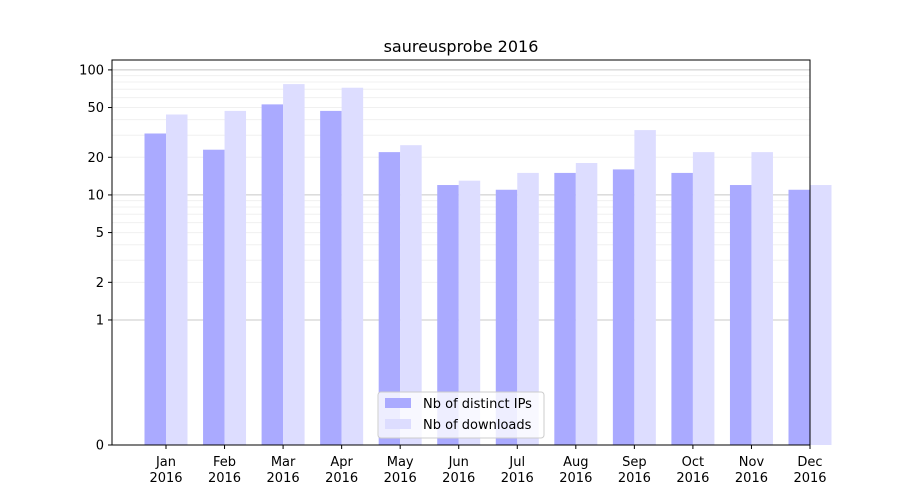  I want to click on legend-swatch-downloads, so click(398, 424).